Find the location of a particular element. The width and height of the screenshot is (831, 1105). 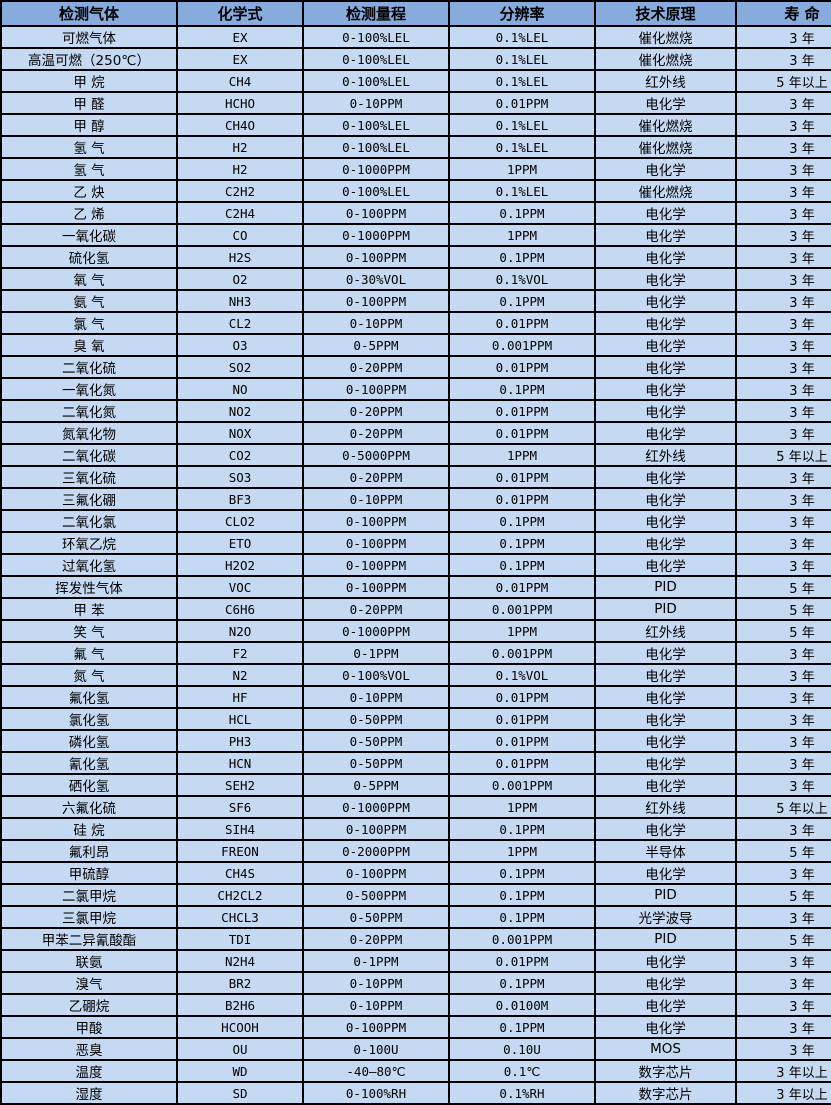

cell-gas: 氟 气 is located at coordinates (89, 653).